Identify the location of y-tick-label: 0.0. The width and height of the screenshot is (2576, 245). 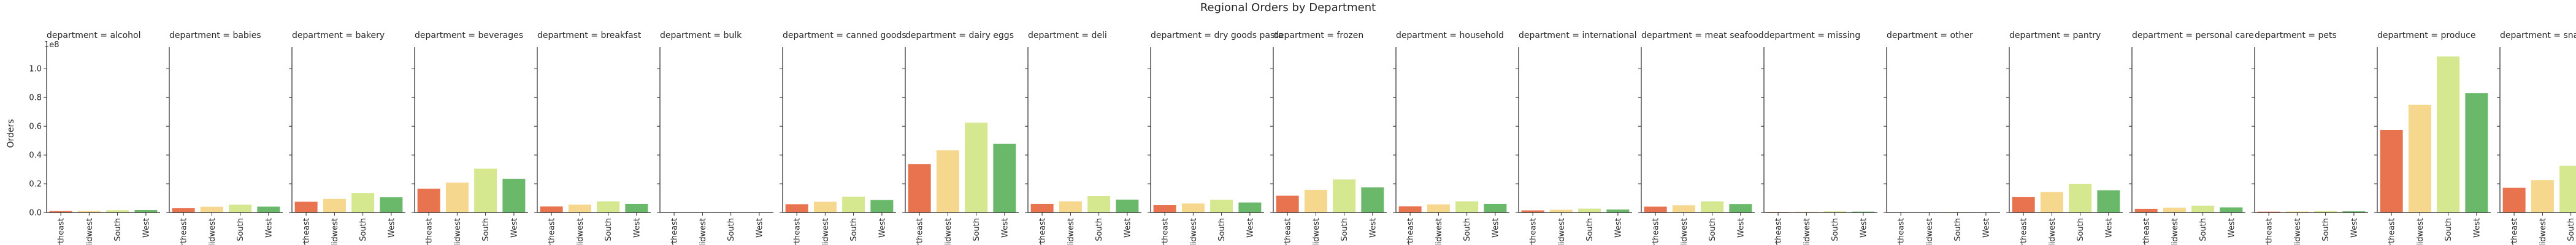
(35, 213).